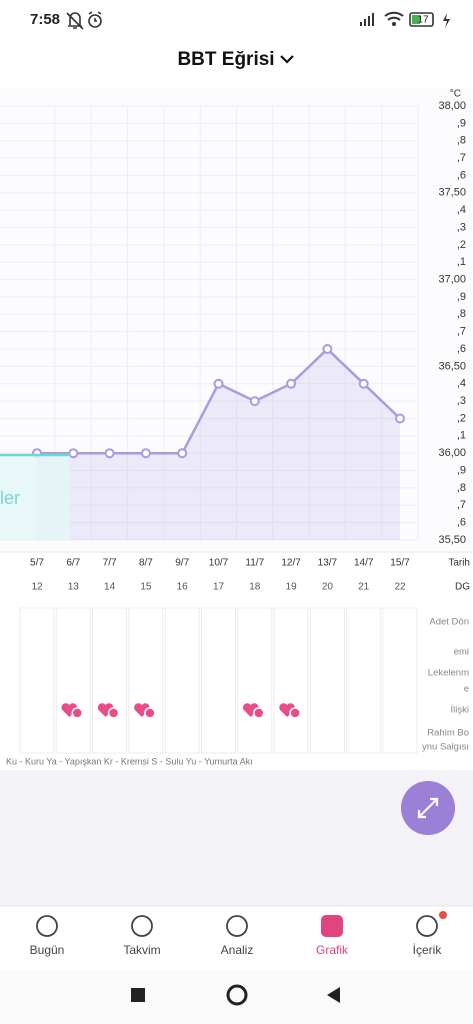 This screenshot has width=473, height=1024. What do you see at coordinates (250, 20) in the screenshot?
I see `status-icons` at bounding box center [250, 20].